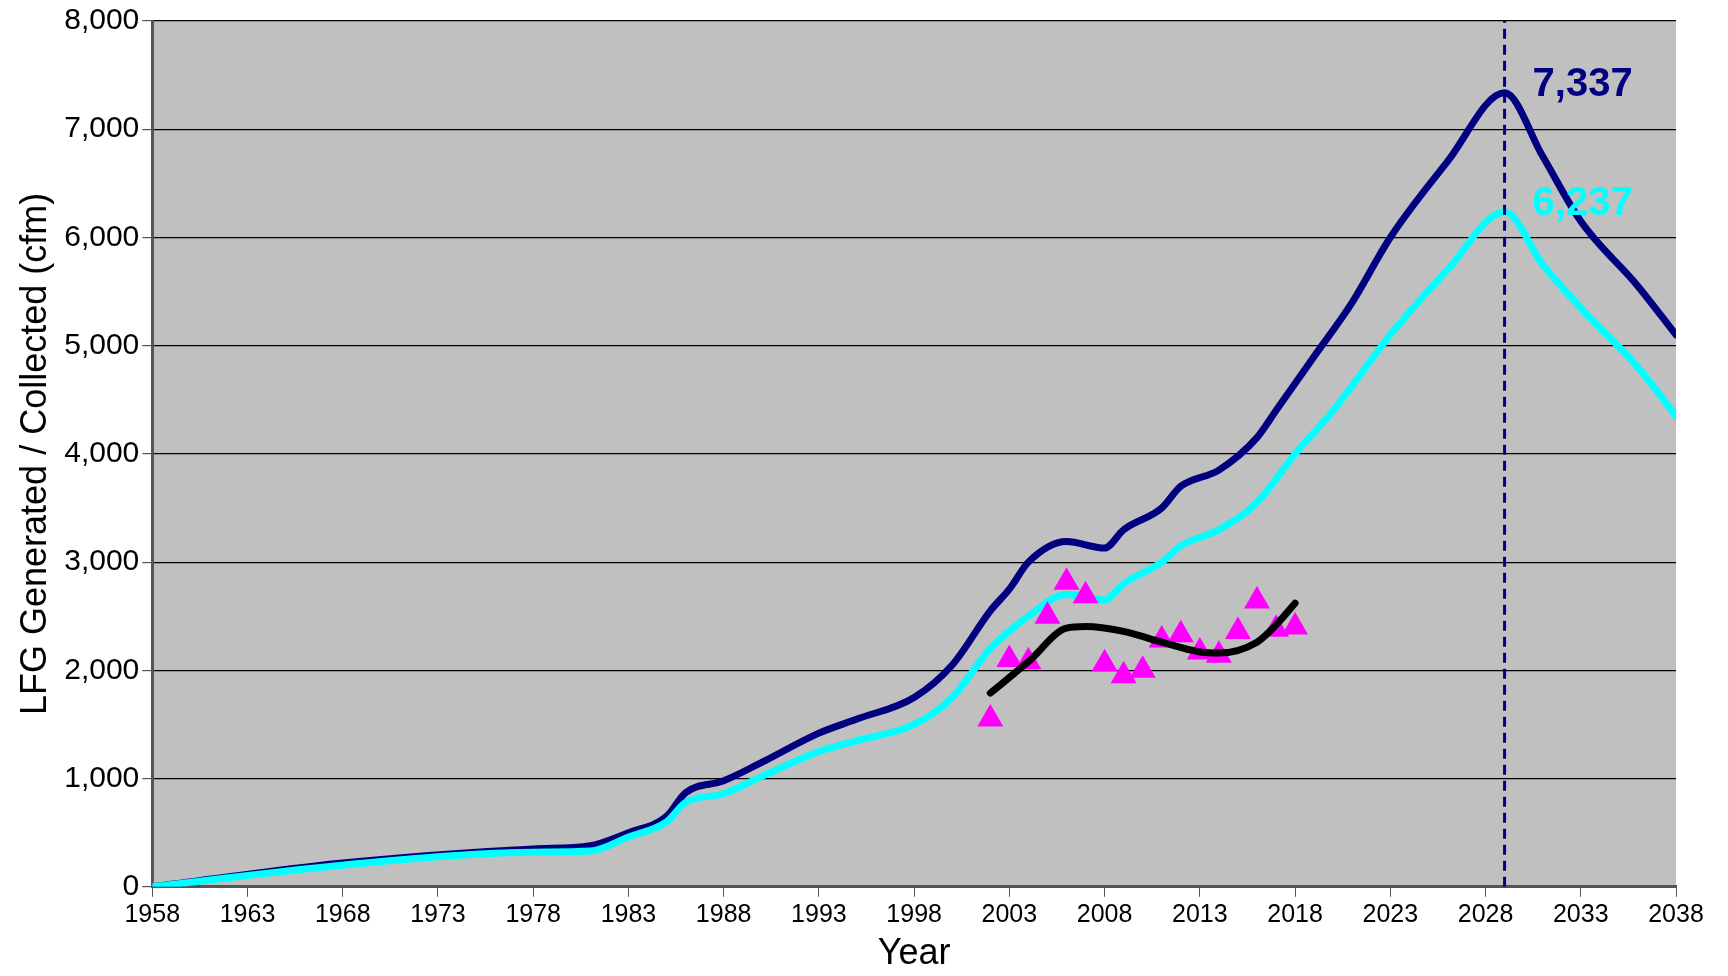  What do you see at coordinates (102, 560) in the screenshot?
I see `y-tick-label: 3,000` at bounding box center [102, 560].